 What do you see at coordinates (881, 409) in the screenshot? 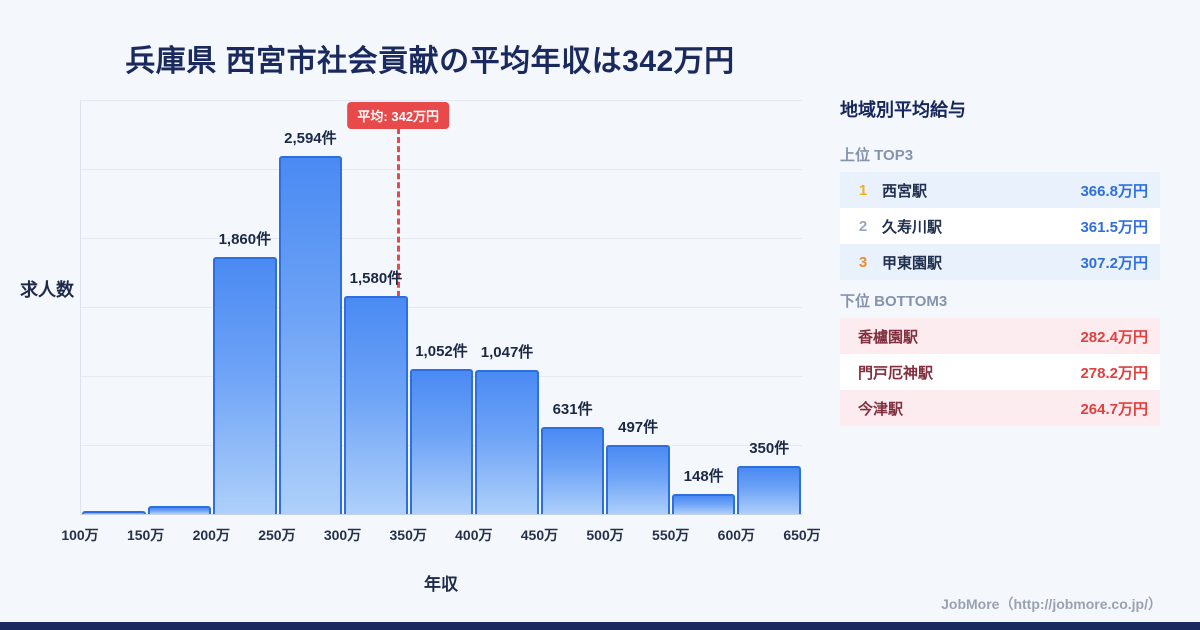
I see `station-name: 今津駅` at bounding box center [881, 409].